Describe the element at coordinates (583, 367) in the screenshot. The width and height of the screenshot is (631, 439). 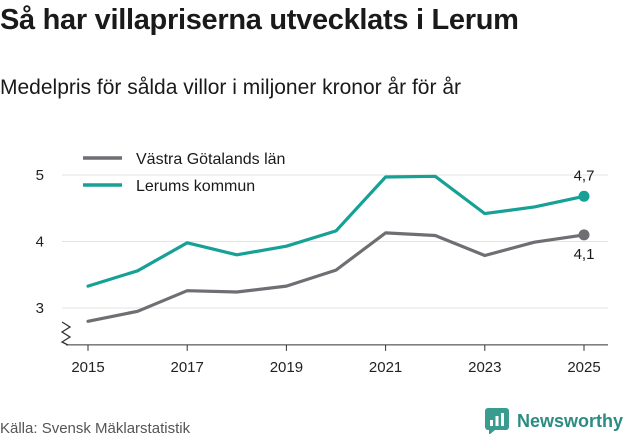
I see `x-tick-label: 2025` at that location.